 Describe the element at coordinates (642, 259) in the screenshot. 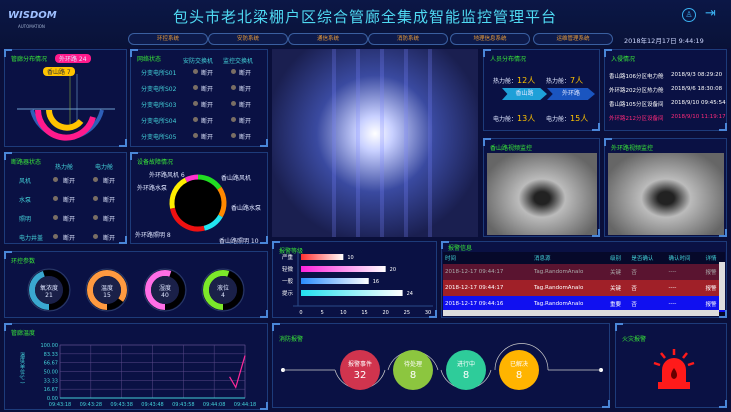

I see `column-header: 是否确认` at that location.